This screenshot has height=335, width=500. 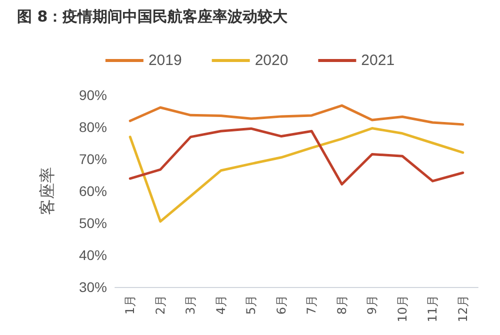 What do you see at coordinates (165, 60) in the screenshot?
I see `legend-label: 2019` at bounding box center [165, 60].